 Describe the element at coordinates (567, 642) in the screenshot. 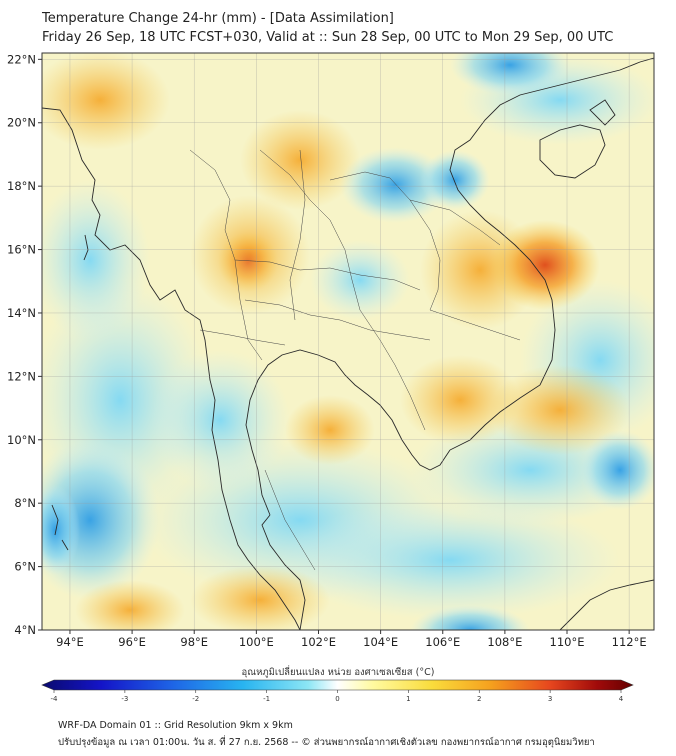

I see `lon-tick-label: 110°E` at that location.